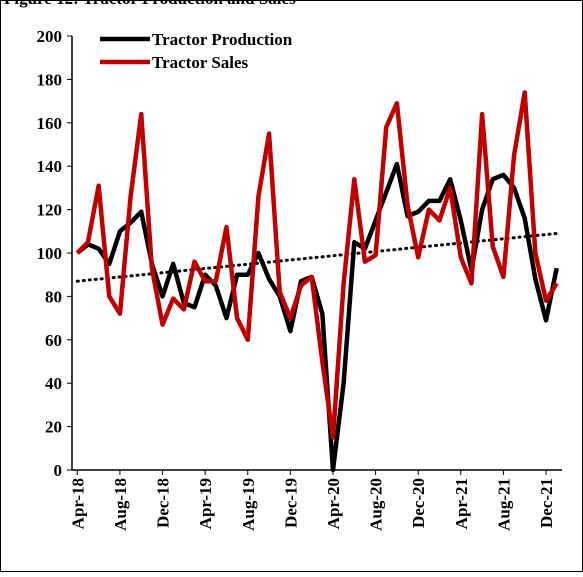 The image size is (583, 577). Describe the element at coordinates (50, 166) in the screenshot. I see `y-tick-label: 140` at that location.